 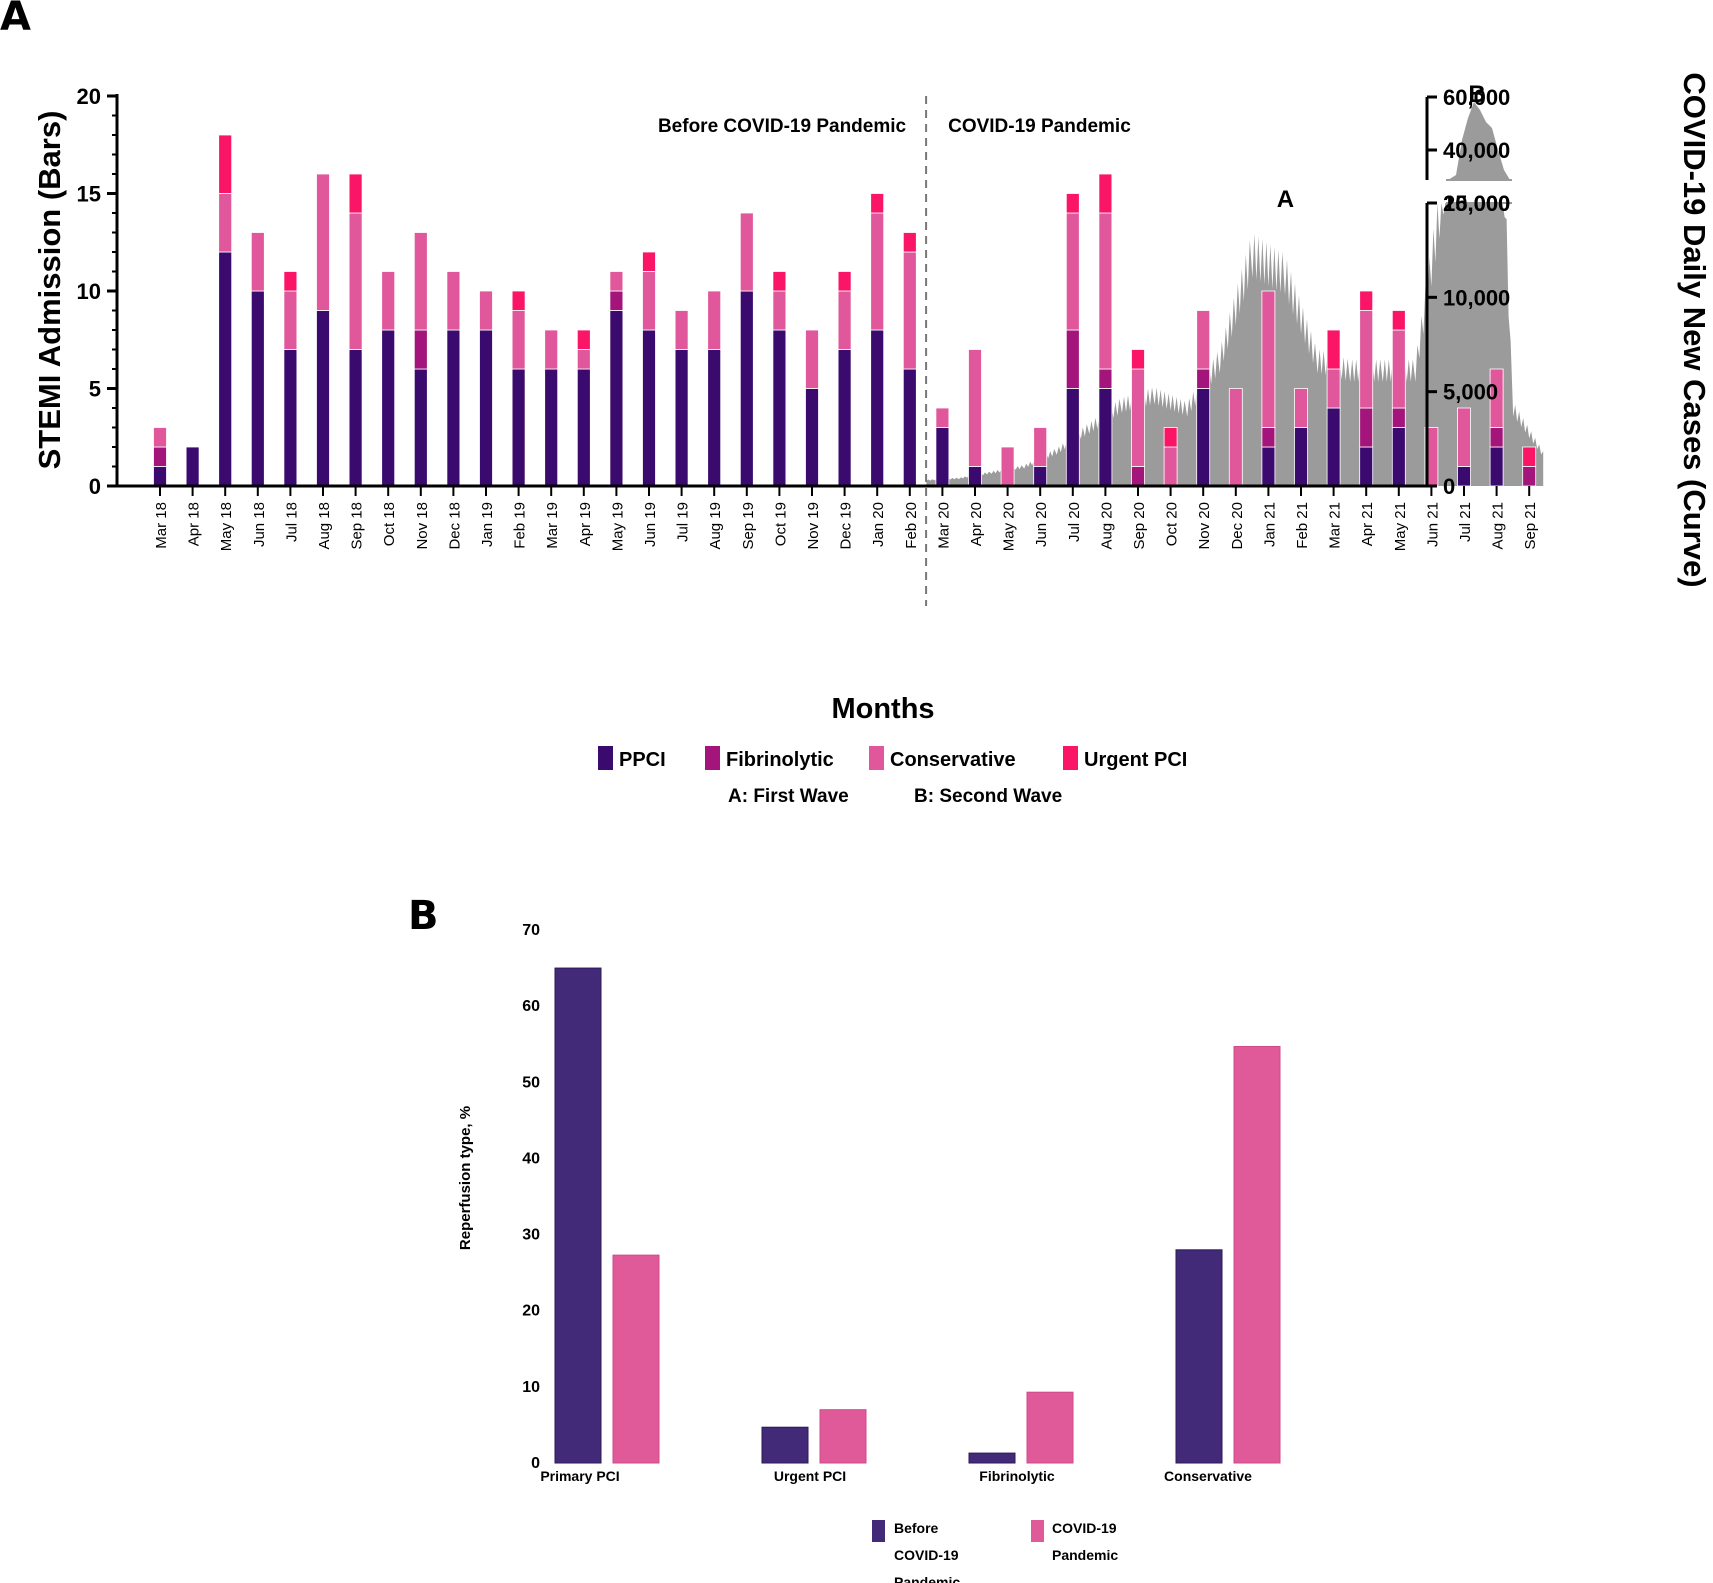 I want to click on wave-label-a: A, so click(x=1285, y=199).